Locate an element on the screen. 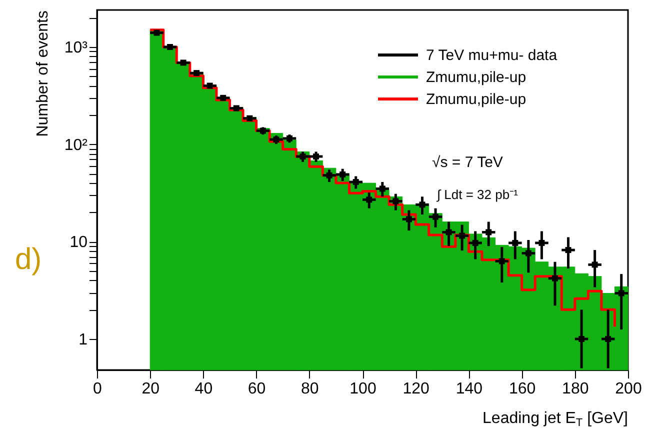 This screenshot has width=646, height=431. x-tick-label: 200 is located at coordinates (628, 389).